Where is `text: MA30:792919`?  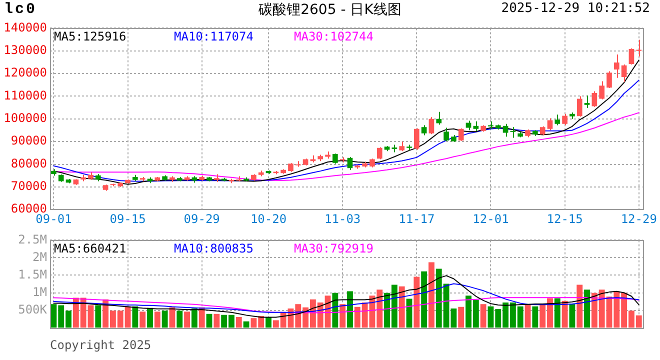 text: MA30:792919 is located at coordinates (334, 248).